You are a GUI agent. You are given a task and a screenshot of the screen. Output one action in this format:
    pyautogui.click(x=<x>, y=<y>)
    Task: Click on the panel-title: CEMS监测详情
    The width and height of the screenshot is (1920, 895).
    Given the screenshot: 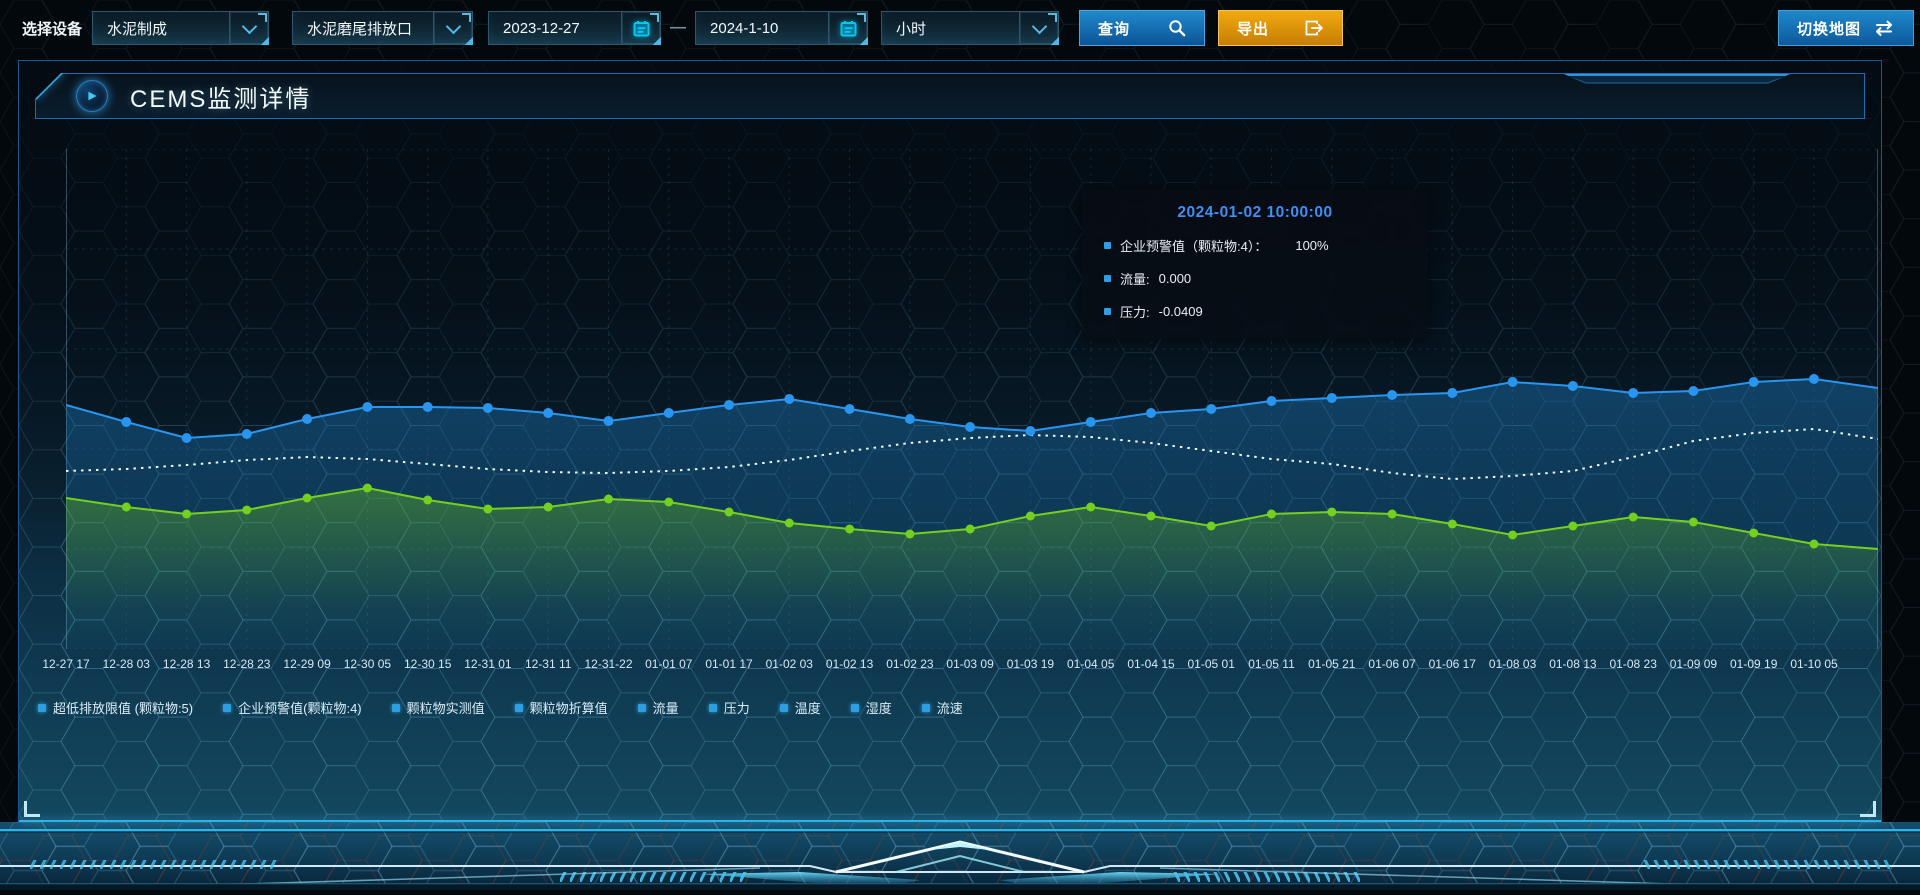 What is the action you would take?
    pyautogui.click(x=221, y=99)
    